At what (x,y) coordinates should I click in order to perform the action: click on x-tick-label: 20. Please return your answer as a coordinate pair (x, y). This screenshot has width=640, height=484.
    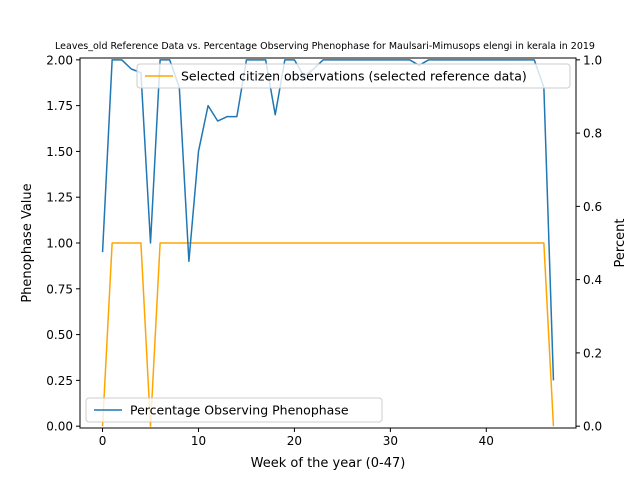
    Looking at the image, I should click on (294, 441).